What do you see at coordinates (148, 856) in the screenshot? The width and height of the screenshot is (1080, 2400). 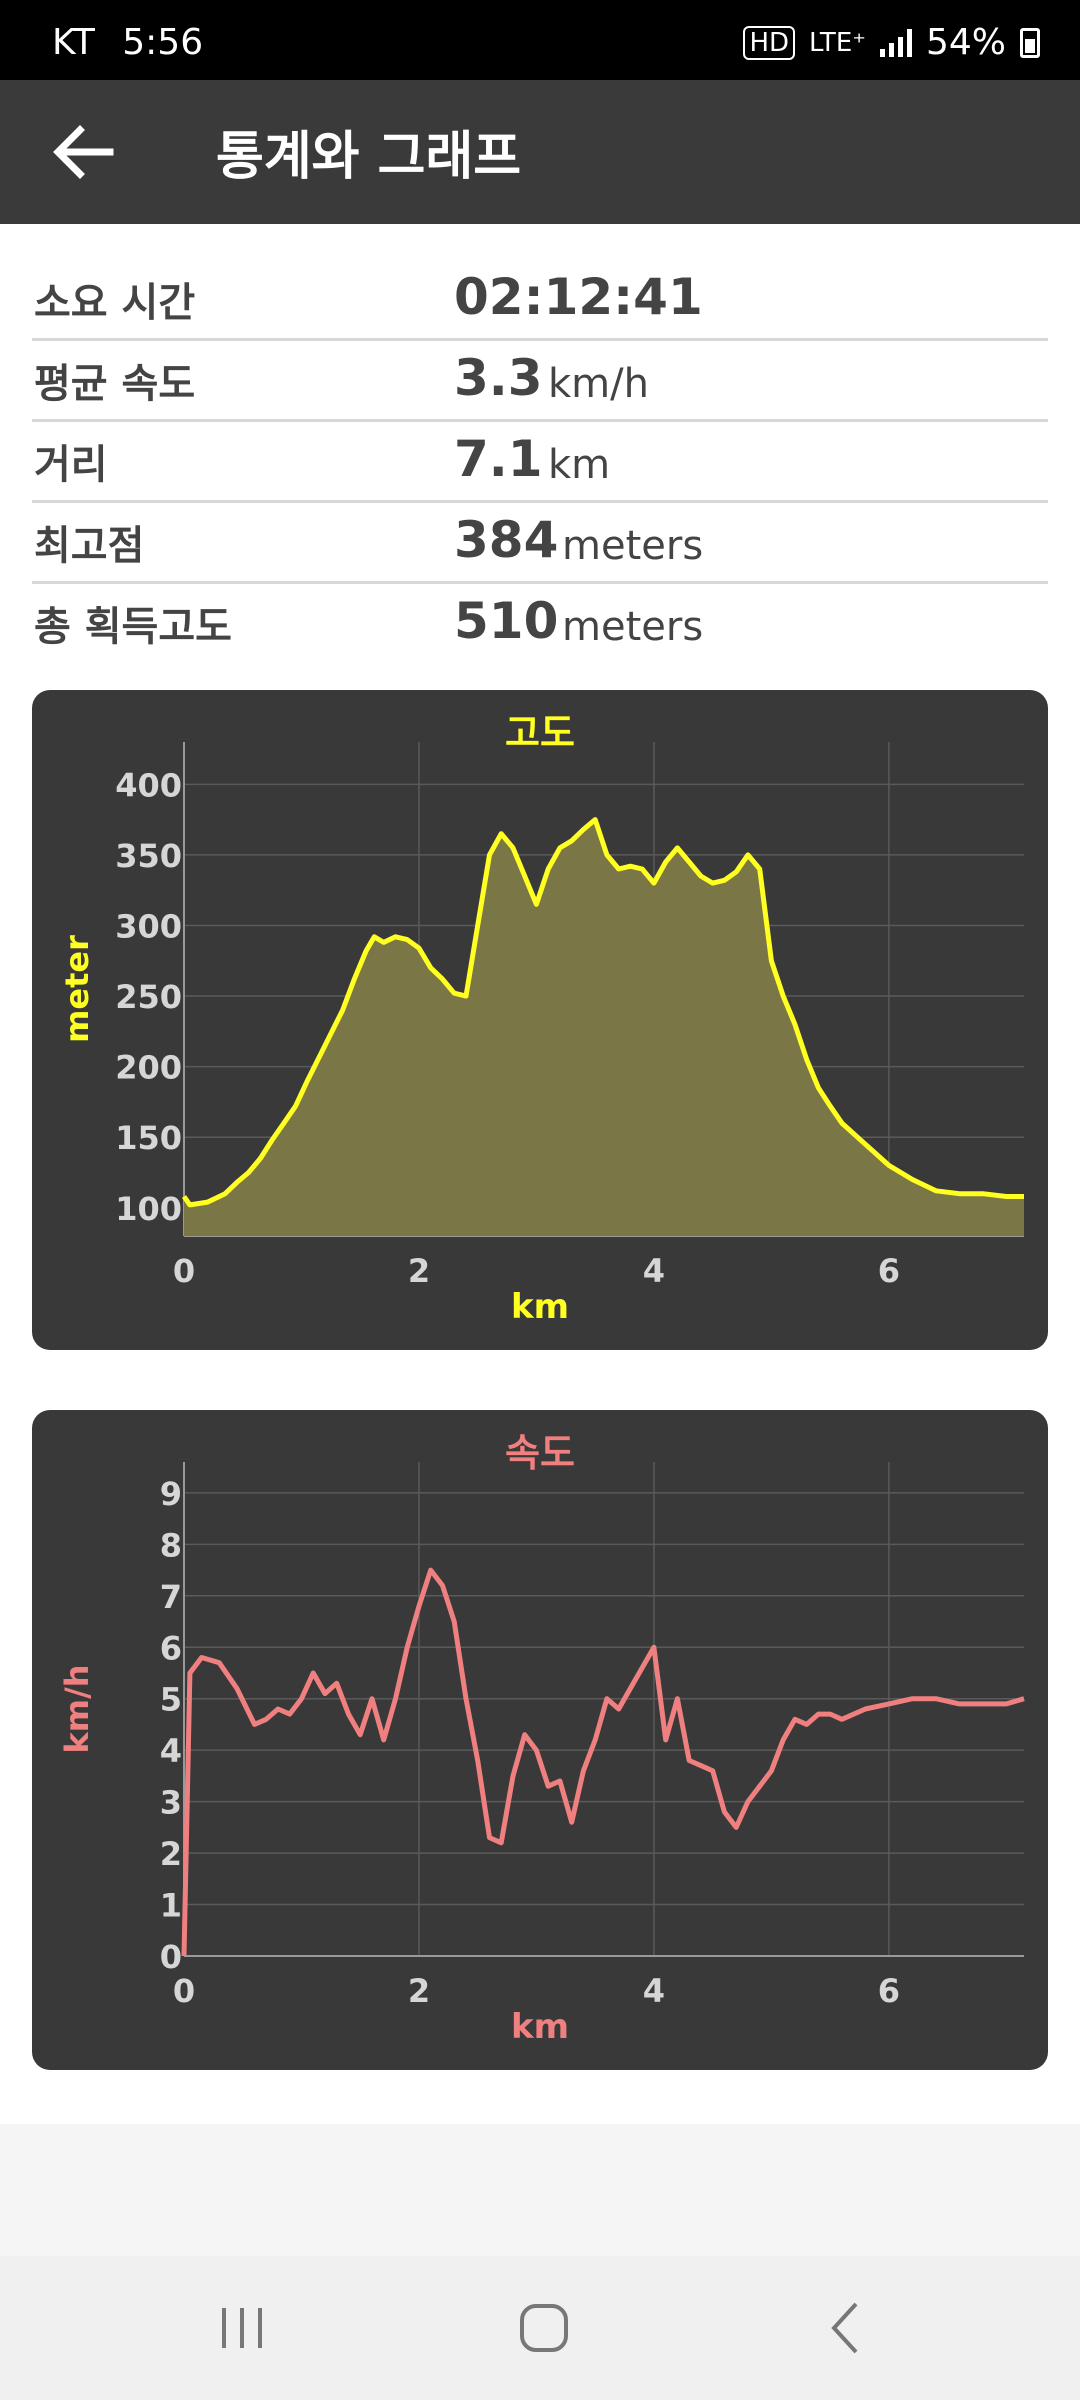 I see `y-tick-label: 350` at bounding box center [148, 856].